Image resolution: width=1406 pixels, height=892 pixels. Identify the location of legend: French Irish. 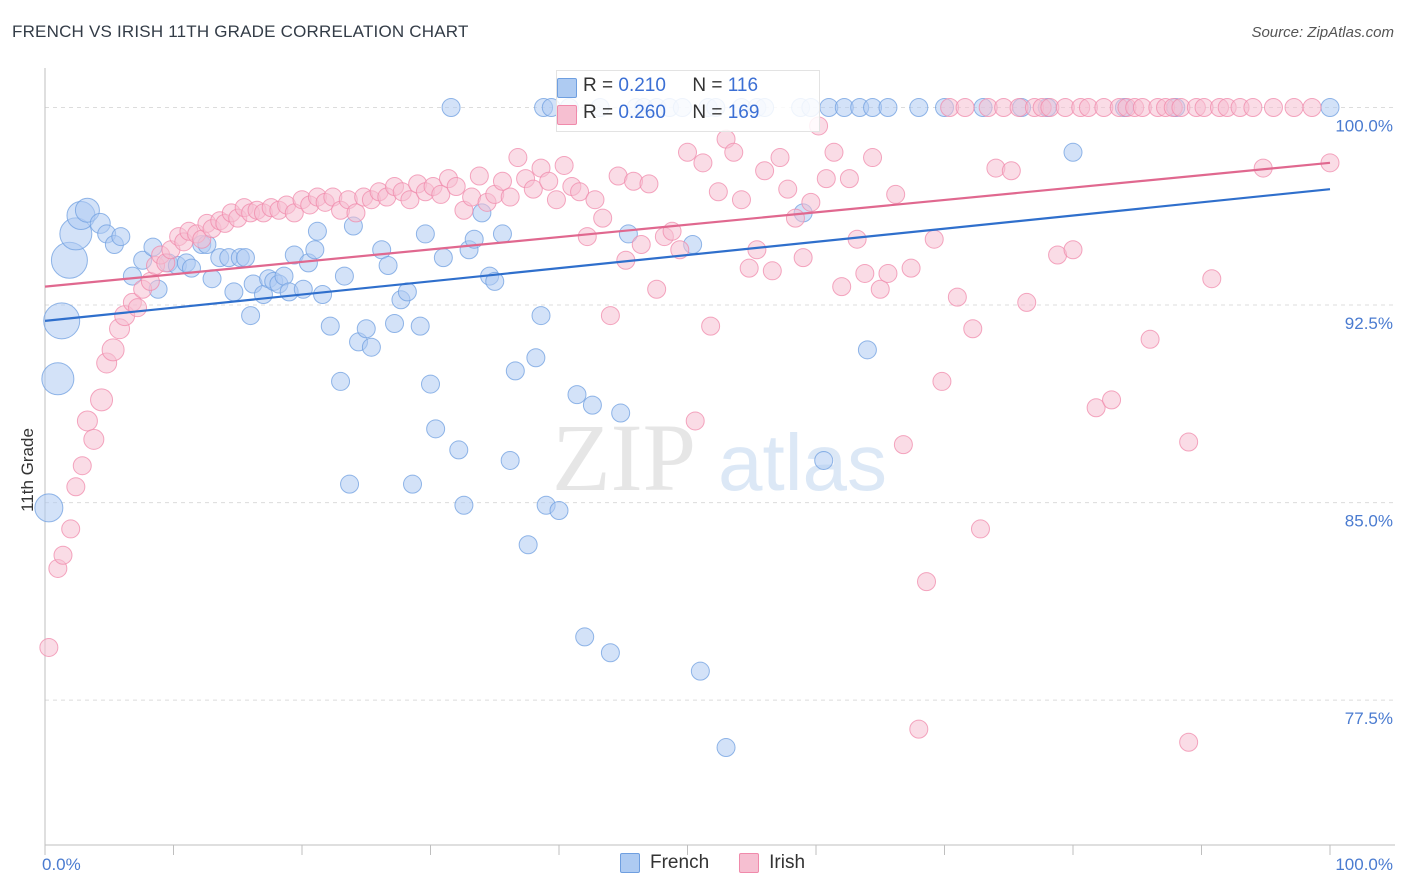
(727, 863).